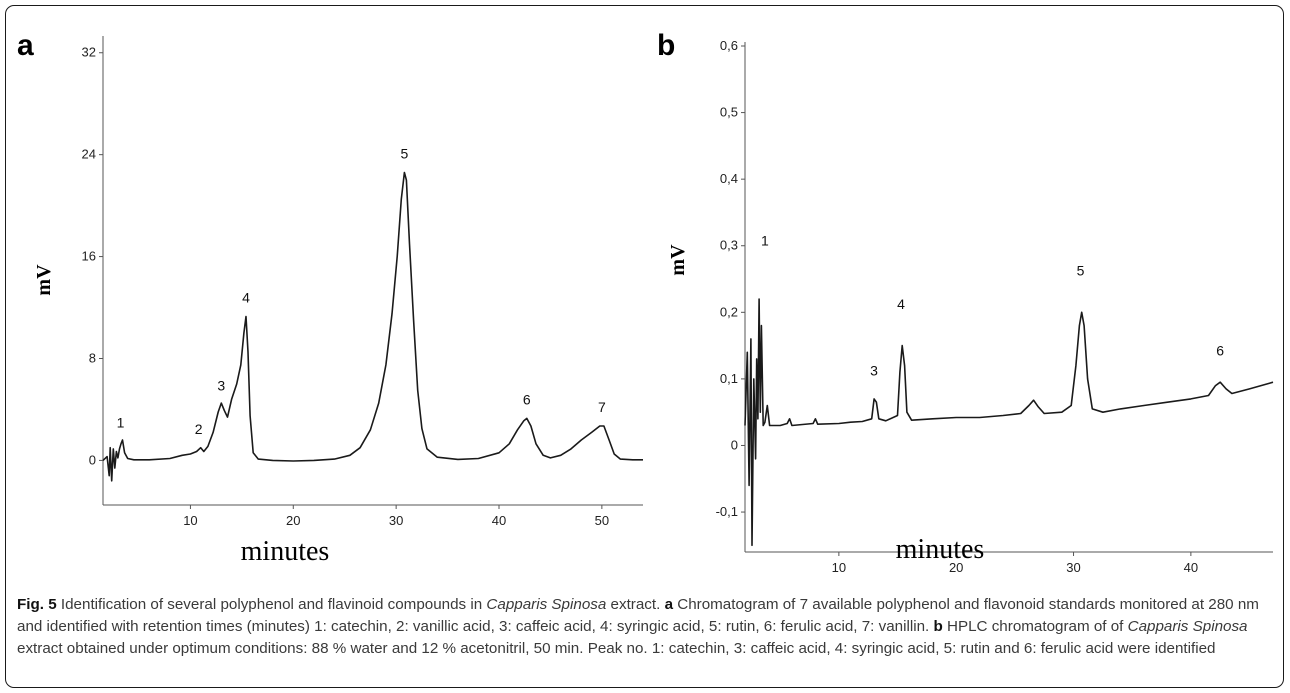 Image resolution: width=1290 pixels, height=693 pixels. What do you see at coordinates (729, 311) in the screenshot?
I see `y-tick-label: 0,2` at bounding box center [729, 311].